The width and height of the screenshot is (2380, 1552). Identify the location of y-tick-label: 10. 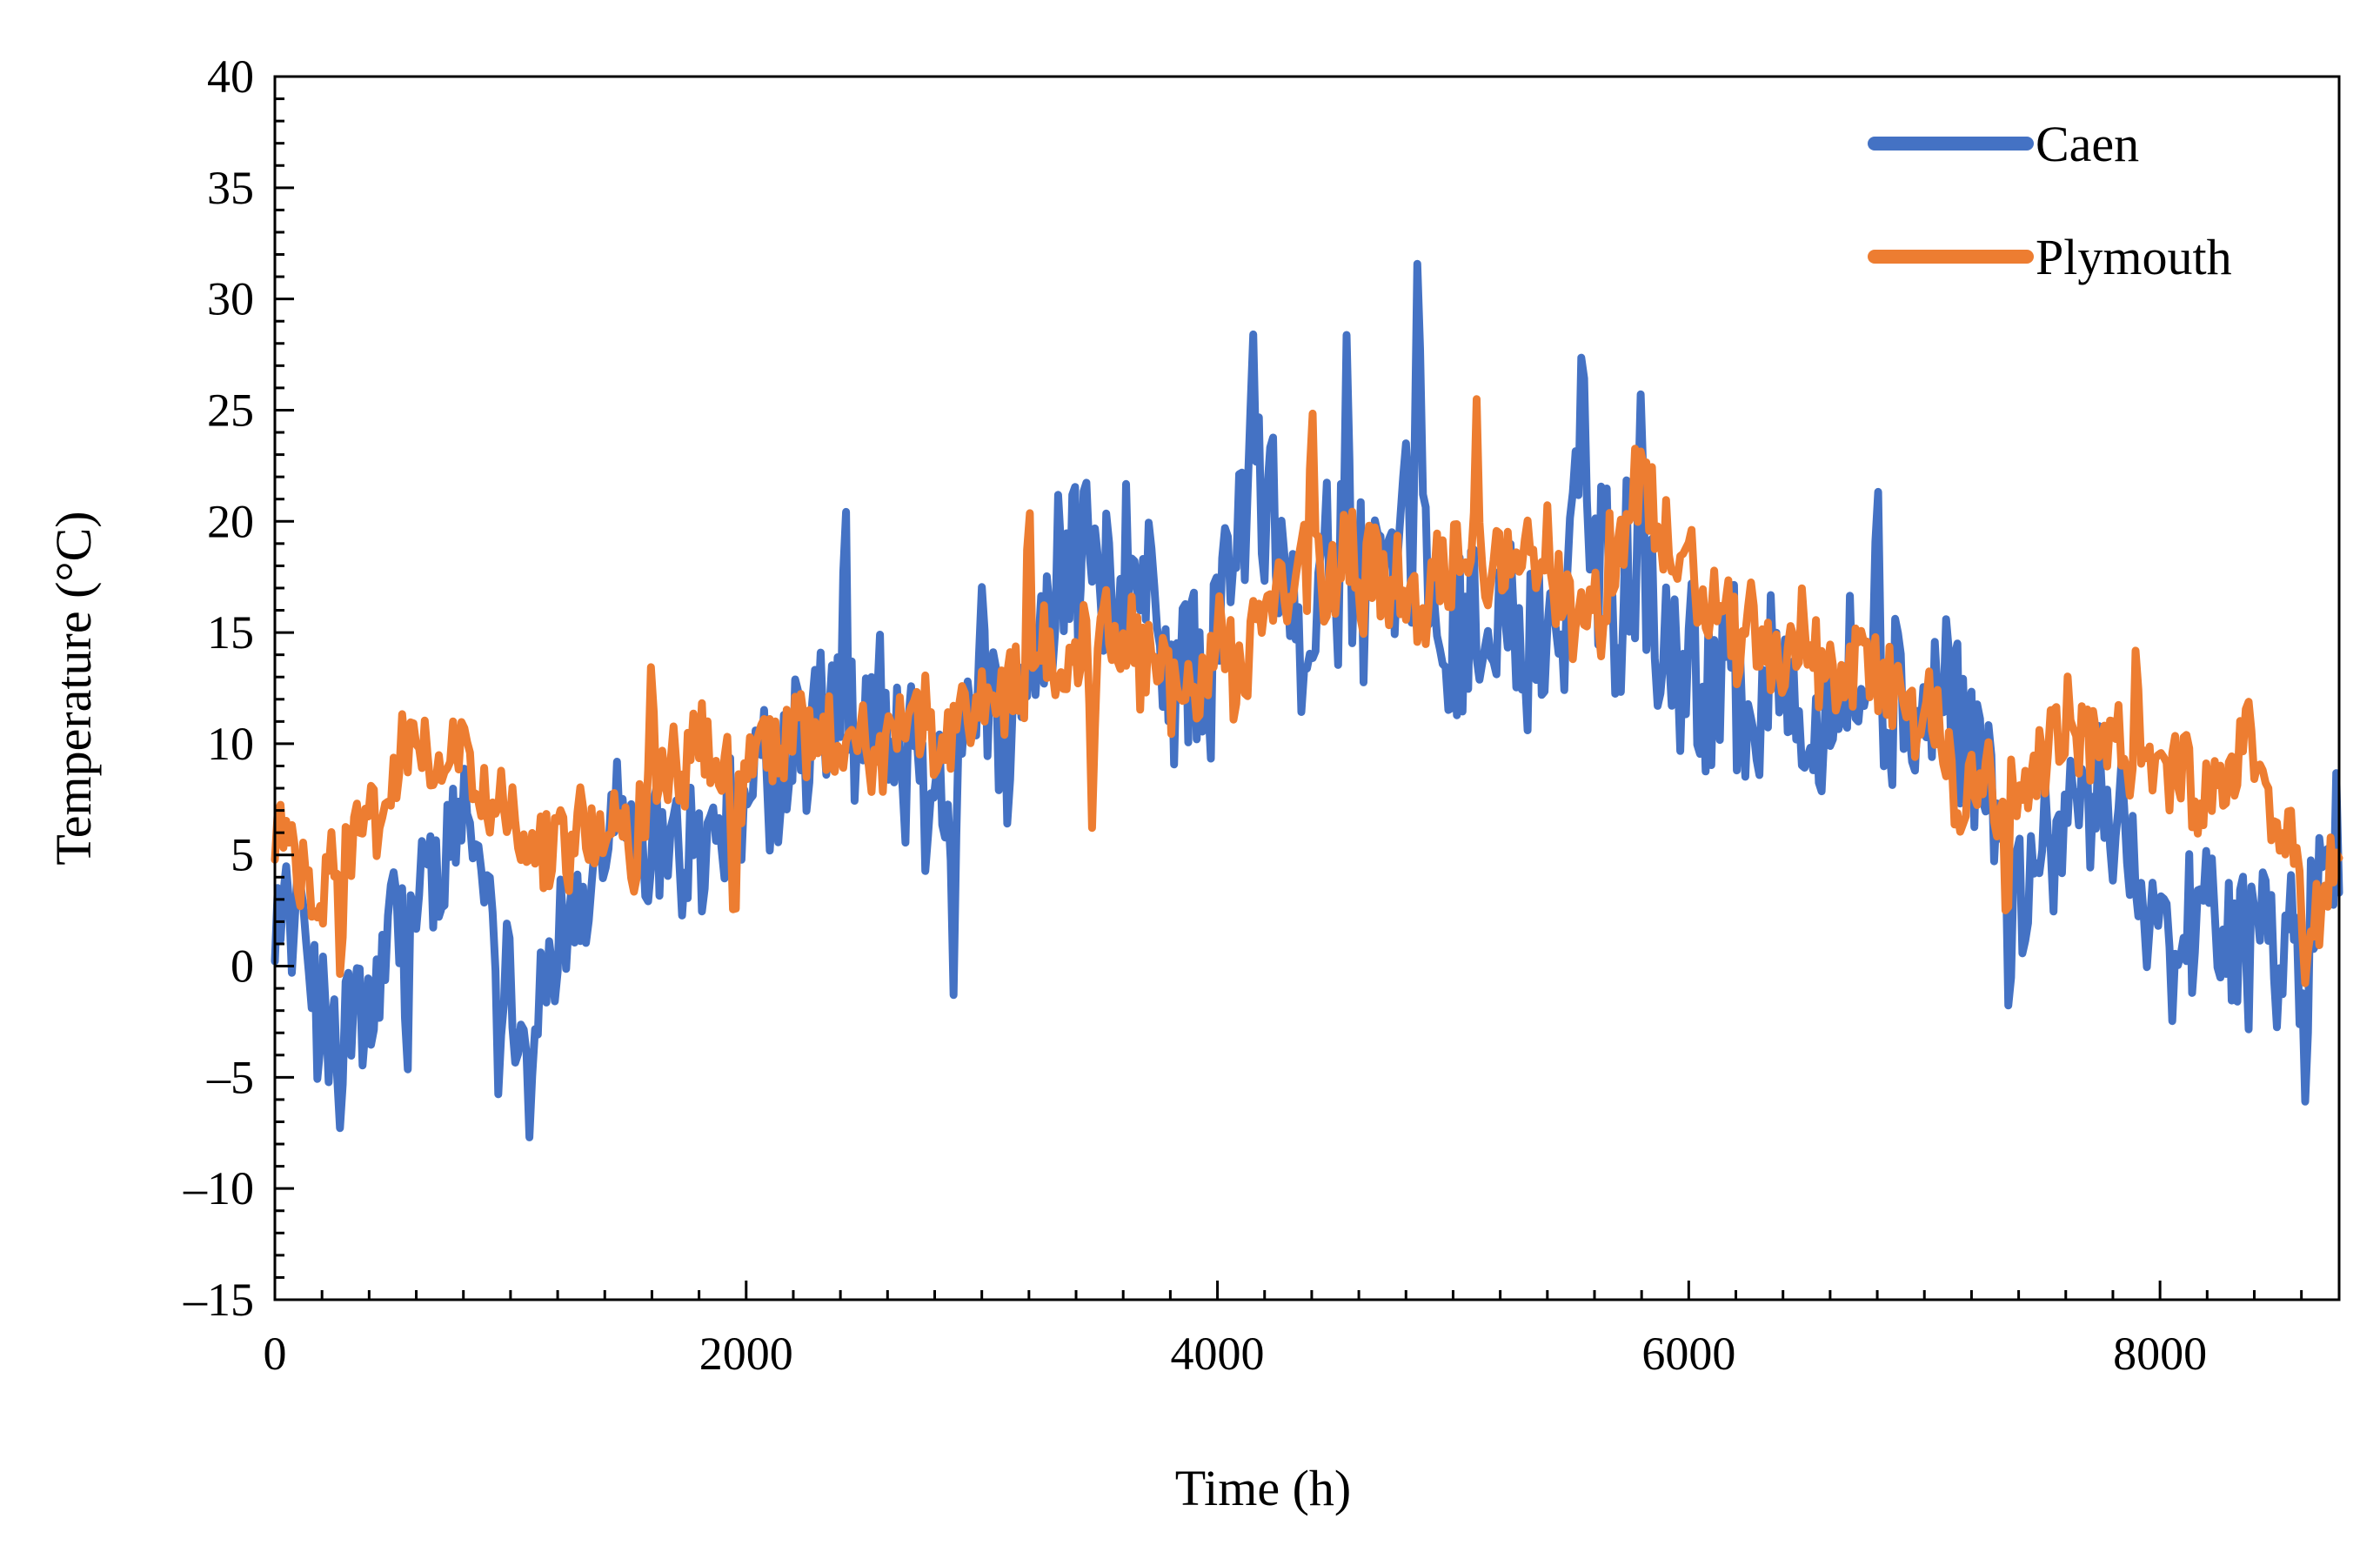
(230, 744).